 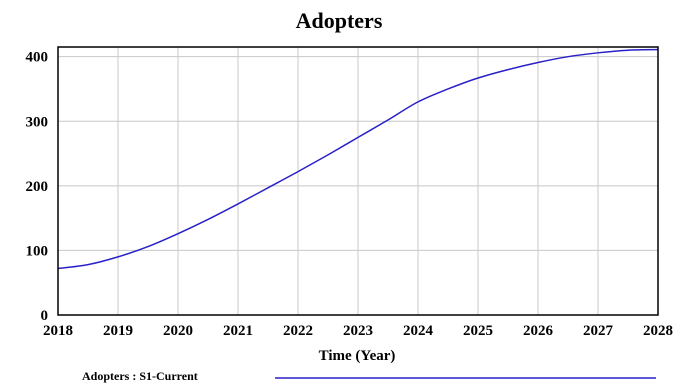 I want to click on y-tick-label: 200, so click(x=37, y=187).